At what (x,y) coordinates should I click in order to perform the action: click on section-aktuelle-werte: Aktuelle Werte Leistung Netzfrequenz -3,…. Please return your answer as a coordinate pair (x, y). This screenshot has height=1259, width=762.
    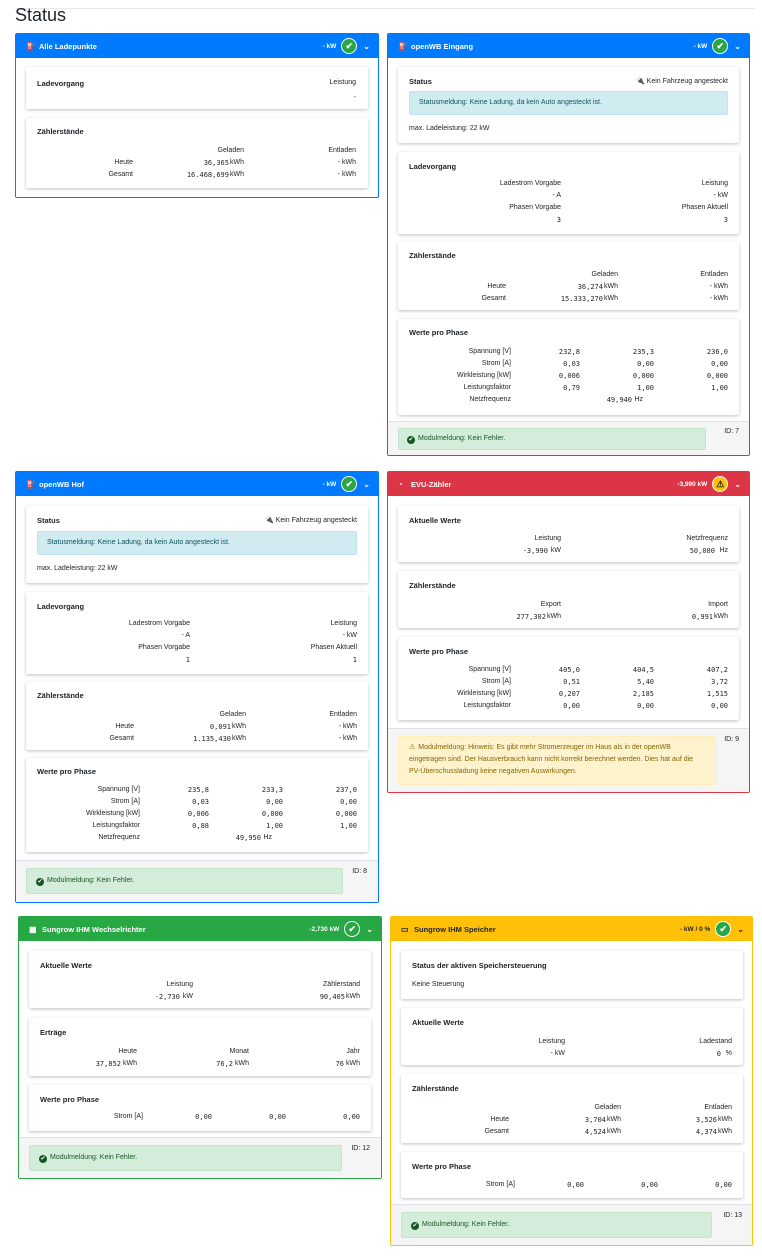
    Looking at the image, I should click on (568, 534).